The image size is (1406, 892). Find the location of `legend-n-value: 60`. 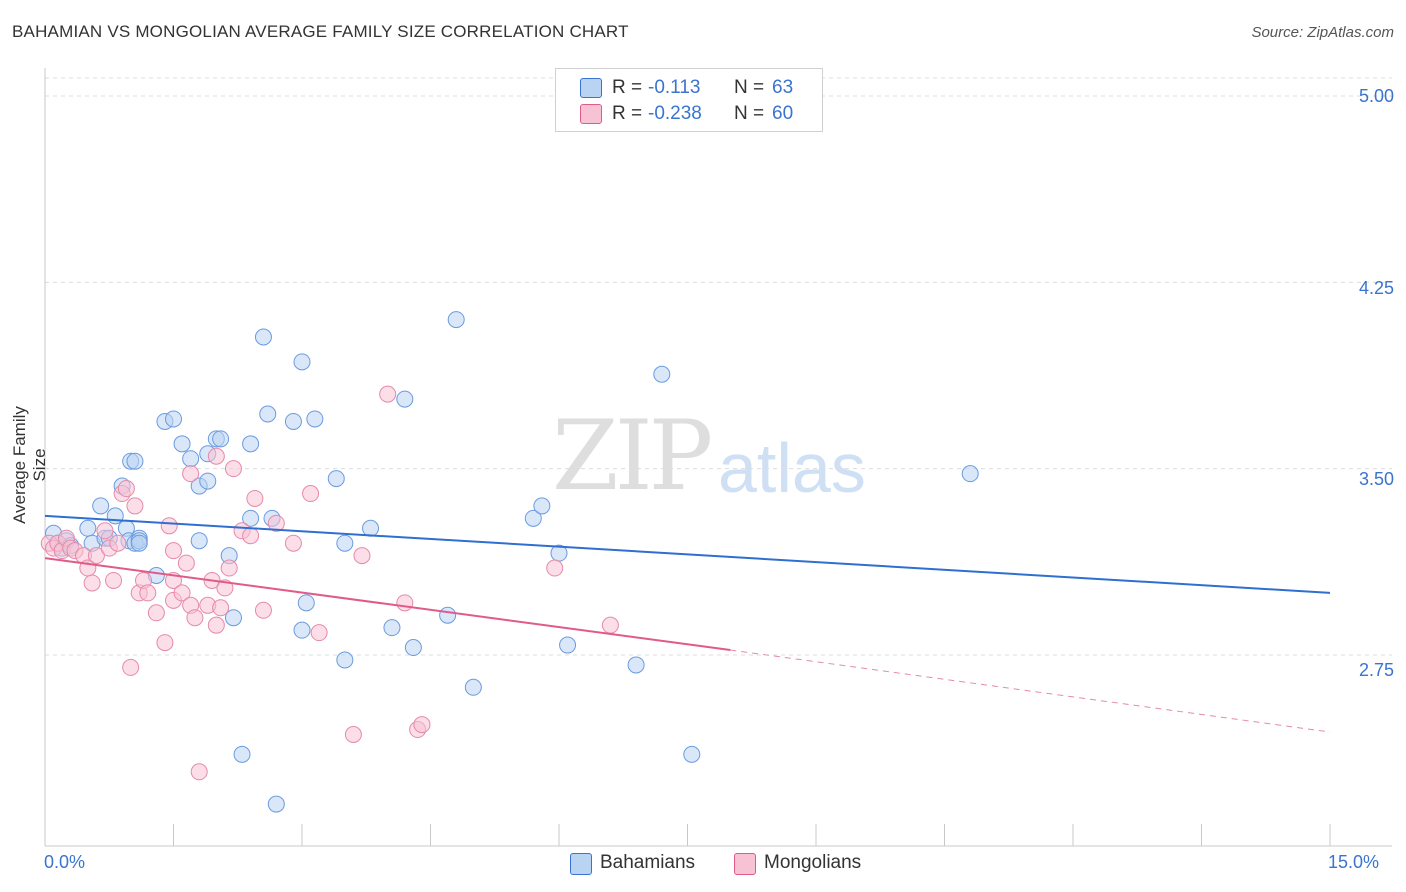

legend-n-value: 60 is located at coordinates (783, 113).